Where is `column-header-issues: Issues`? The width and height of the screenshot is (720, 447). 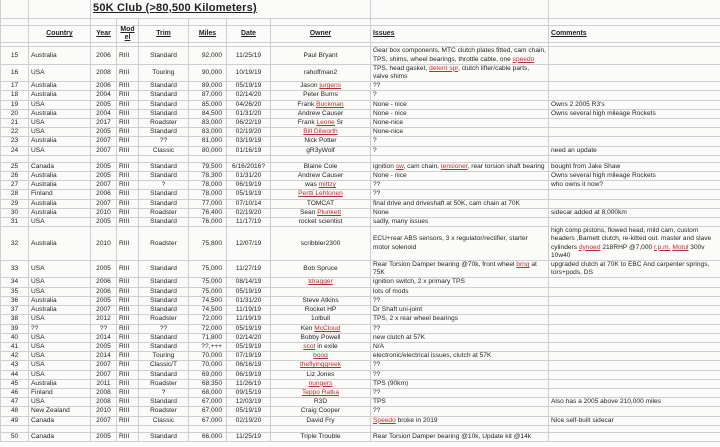 column-header-issues: Issues is located at coordinates (459, 34).